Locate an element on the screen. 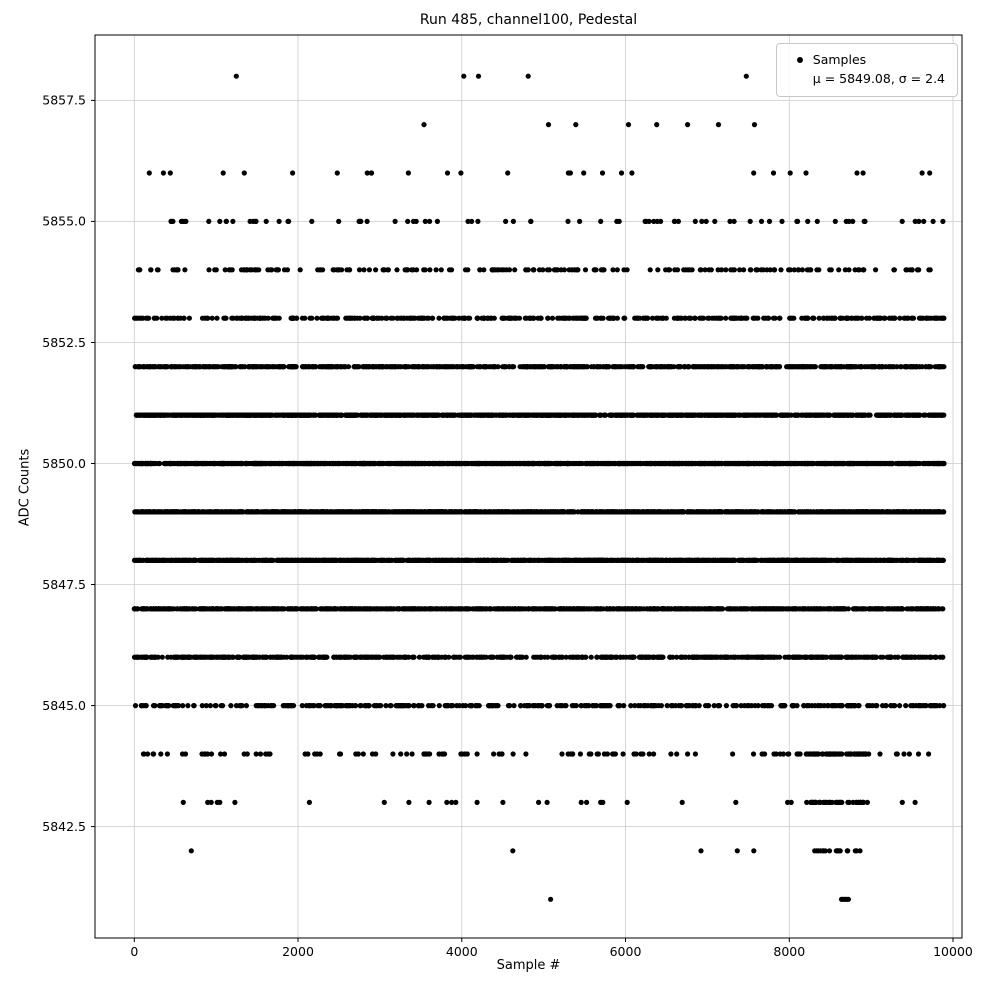 The width and height of the screenshot is (1000, 1000). legend: Samples μ = 5849.08, σ = 2.4 is located at coordinates (866, 70).